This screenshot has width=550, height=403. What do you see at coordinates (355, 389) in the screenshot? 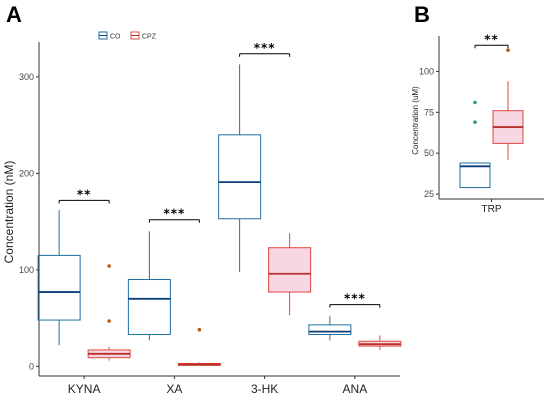
I see `x-tick-label: ANA` at bounding box center [355, 389].